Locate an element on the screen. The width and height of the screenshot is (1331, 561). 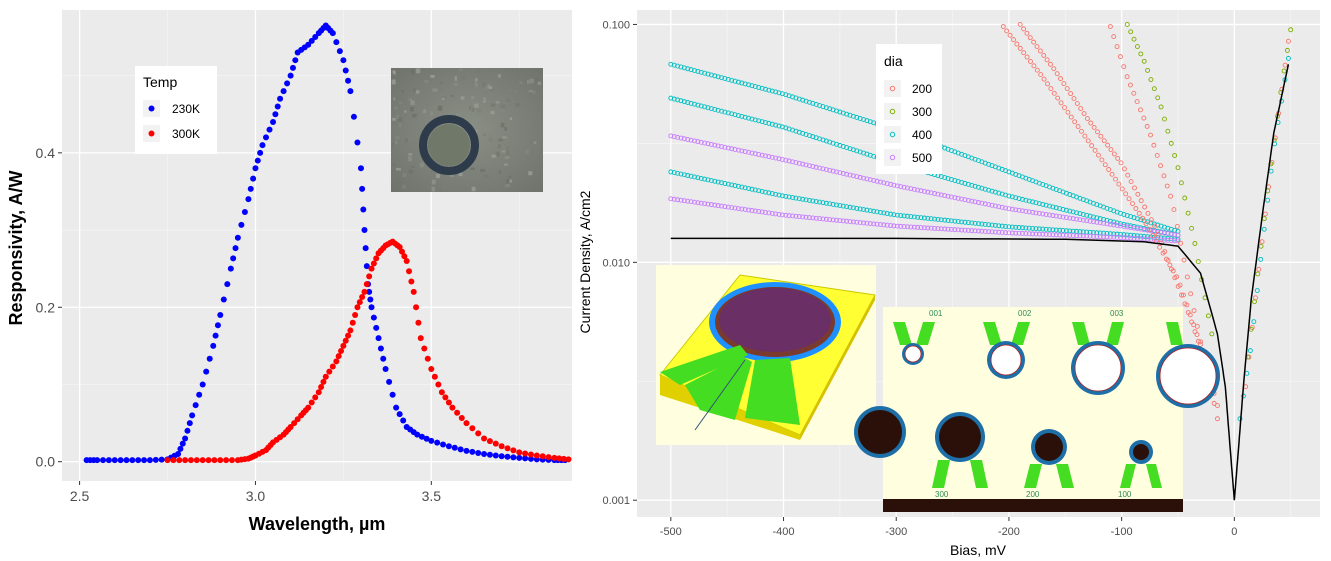
legend-label-dia-300: 300 is located at coordinates (922, 112).